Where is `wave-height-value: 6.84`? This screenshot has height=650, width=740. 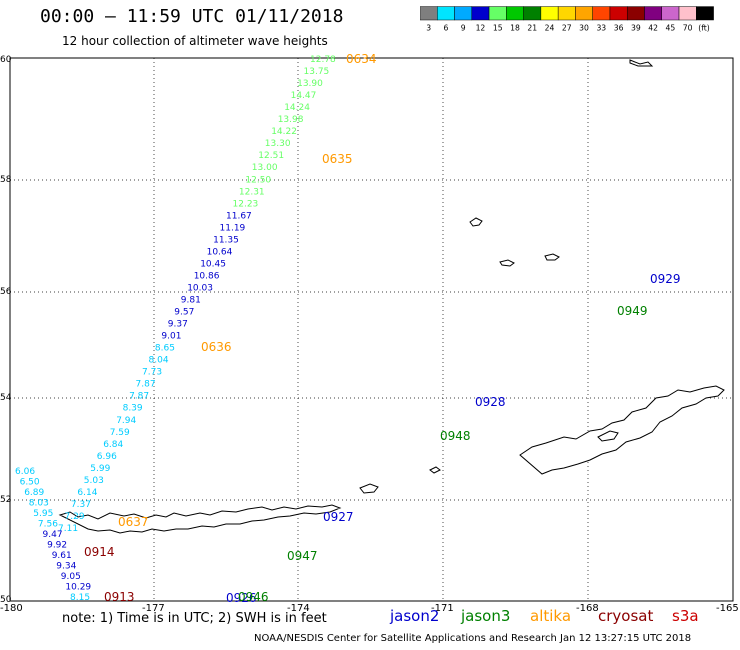
wave-height-value: 6.84 is located at coordinates (113, 445).